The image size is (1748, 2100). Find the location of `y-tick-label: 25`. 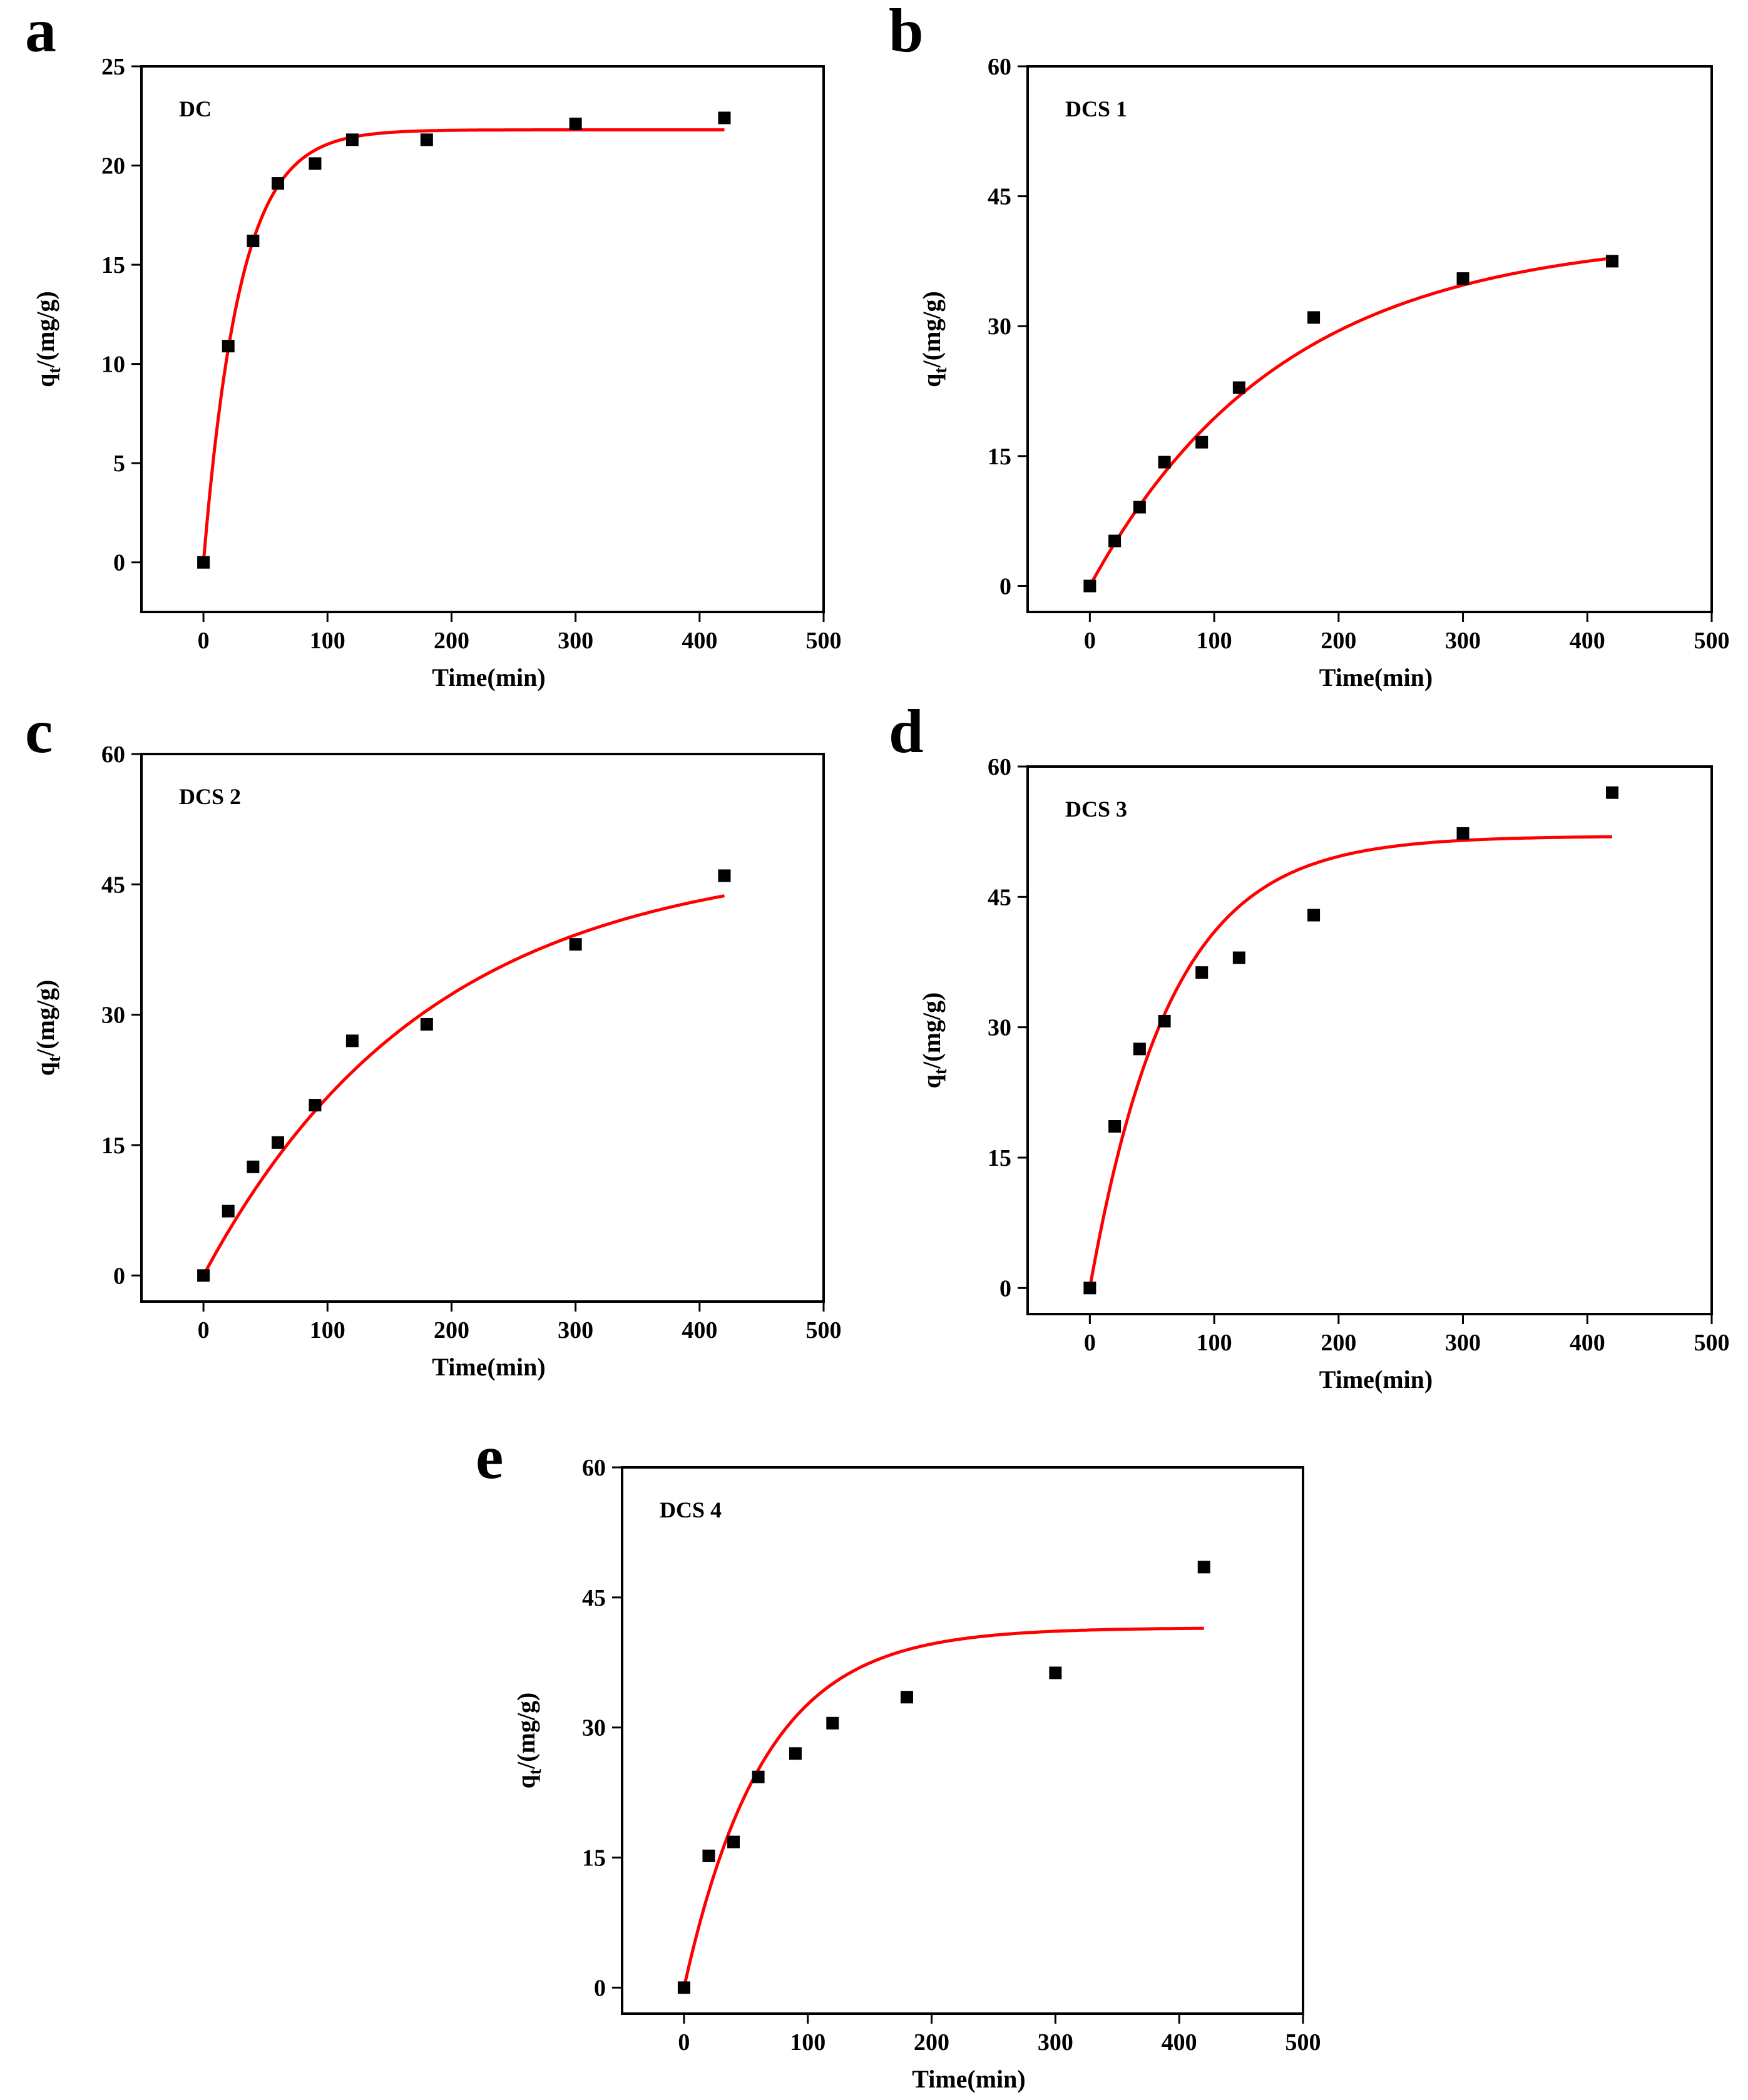

y-tick-label: 25 is located at coordinates (113, 67).